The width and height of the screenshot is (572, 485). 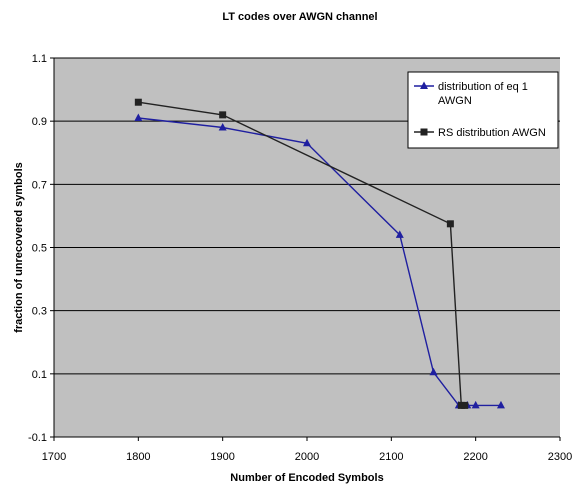 I want to click on y-axis-ticks: -0.1 0.1 0.3 0.5 0.7 0.9 1.1, so click(x=41, y=248).